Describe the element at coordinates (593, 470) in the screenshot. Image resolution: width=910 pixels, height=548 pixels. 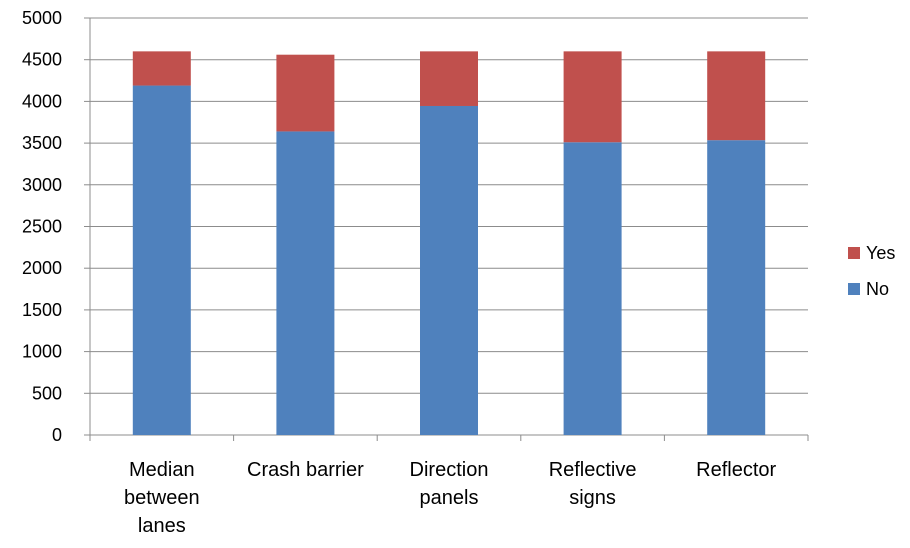
I see `x-tick-label: Reflective` at that location.